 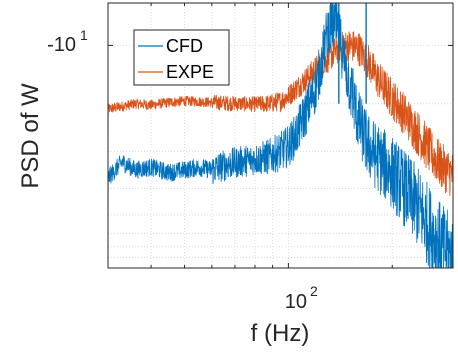 I want to click on legend-label-cfd: CFD, so click(x=184, y=46).